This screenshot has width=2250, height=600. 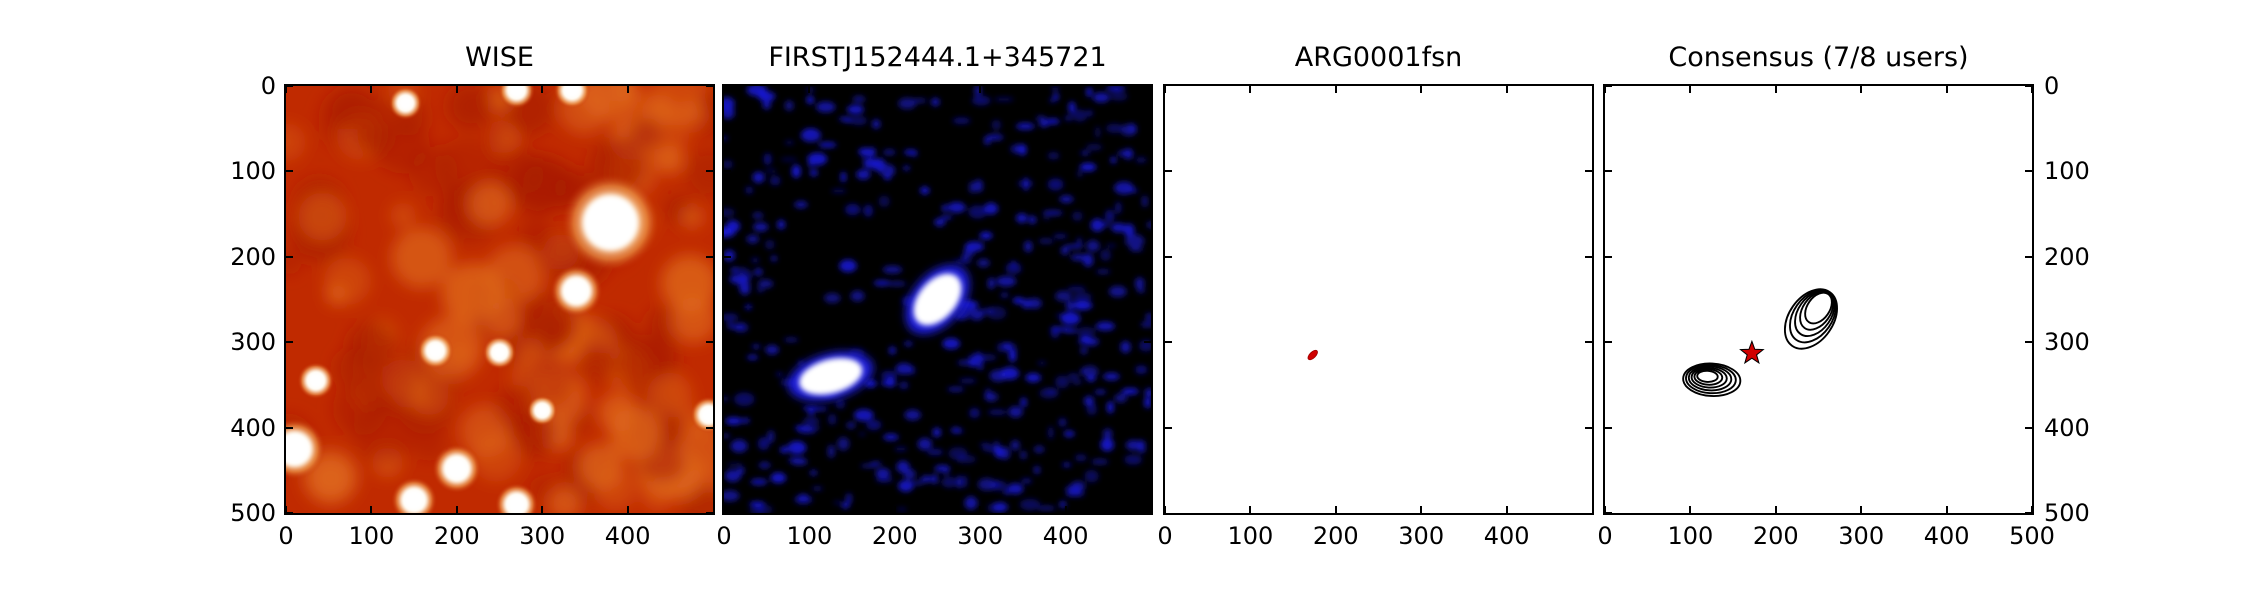 What do you see at coordinates (1946, 536) in the screenshot?
I see `x-tick-label: 400` at bounding box center [1946, 536].